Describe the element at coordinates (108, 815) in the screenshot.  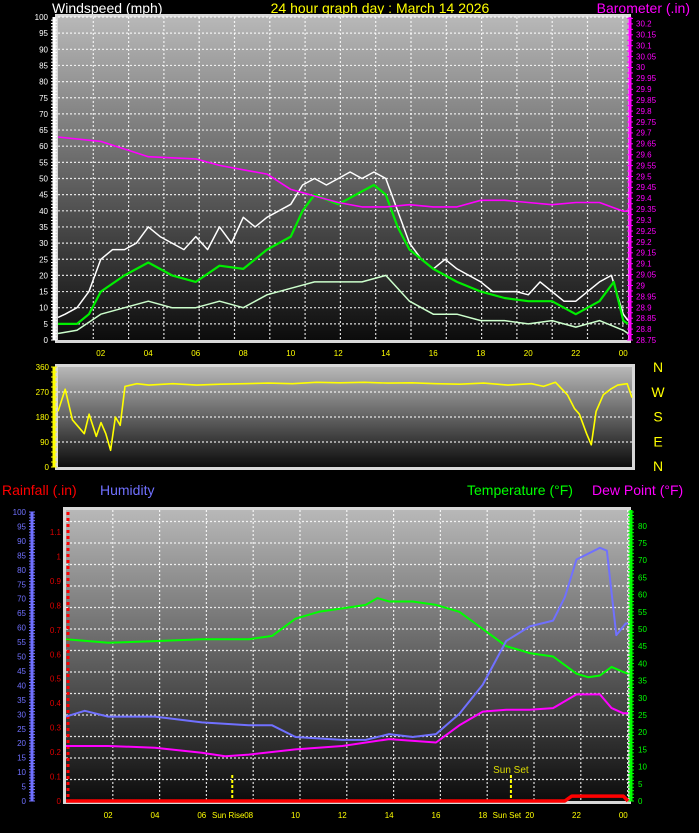
I see `temp-x-tick-label: 02` at that location.